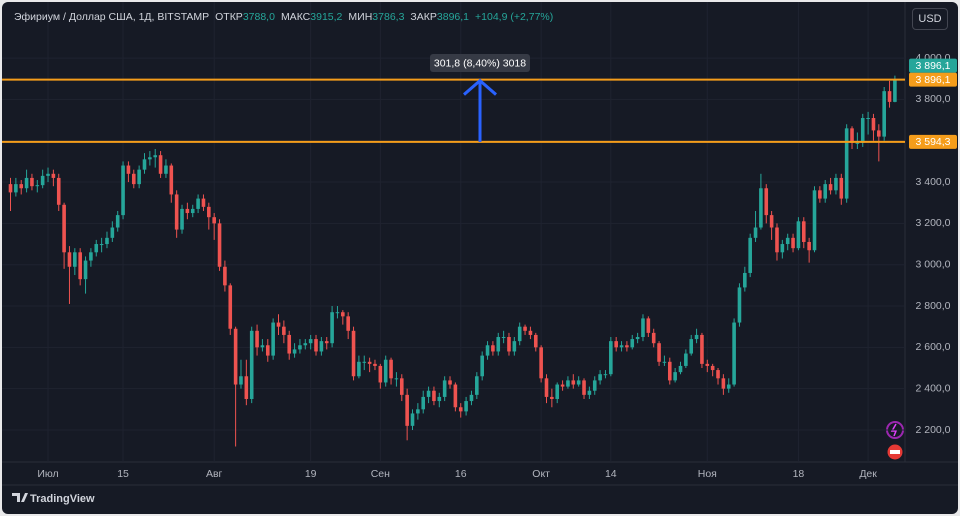 The height and width of the screenshot is (516, 960). I want to click on y-tick-label: 3 000,0, so click(932, 264).